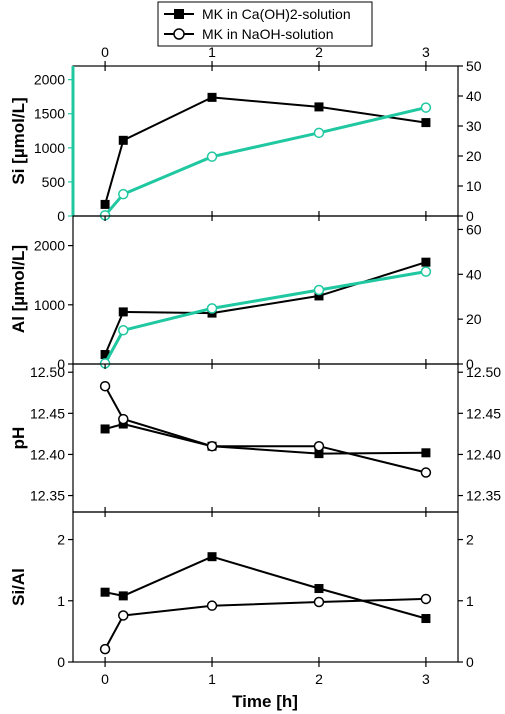  Describe the element at coordinates (179, 34) in the screenshot. I see `legend-marker-naoh` at that location.